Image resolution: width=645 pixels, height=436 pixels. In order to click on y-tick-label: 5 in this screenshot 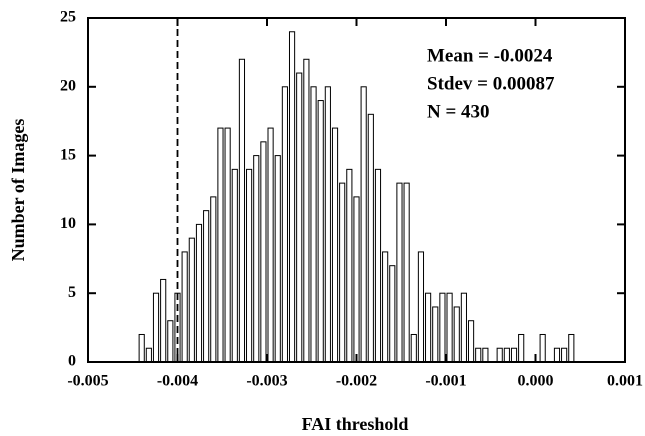, I will do `click(72, 292)`.